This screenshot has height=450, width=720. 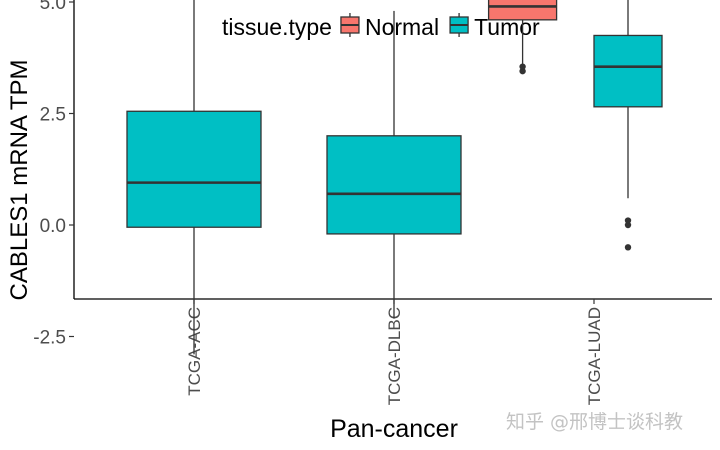 I want to click on box-normal-tcga-luad, so click(x=522, y=37).